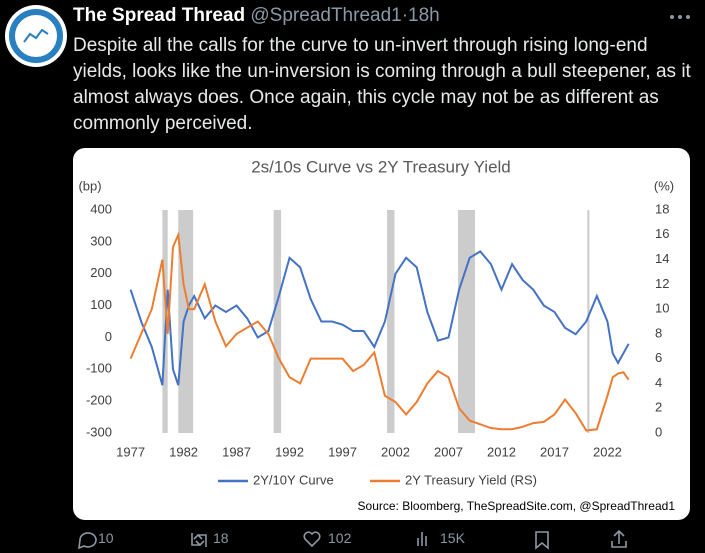 The height and width of the screenshot is (553, 705). Describe the element at coordinates (236, 451) in the screenshot. I see `x-tick-label: 1987` at that location.